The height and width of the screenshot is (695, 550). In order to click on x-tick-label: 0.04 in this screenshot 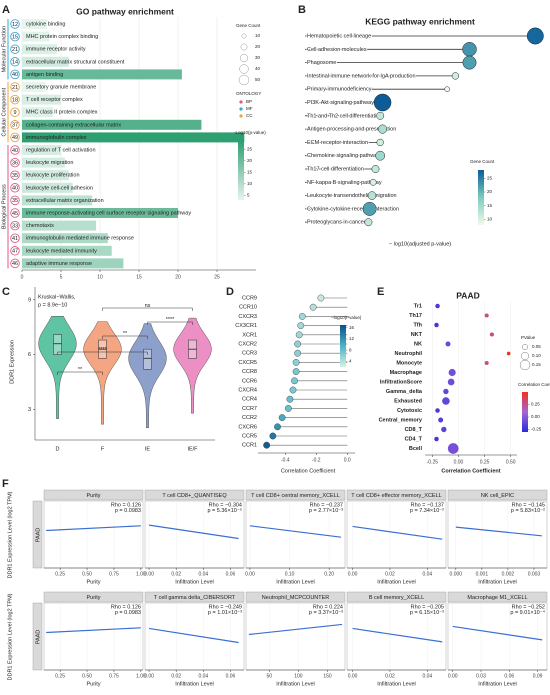, I will do `click(427, 676)`.